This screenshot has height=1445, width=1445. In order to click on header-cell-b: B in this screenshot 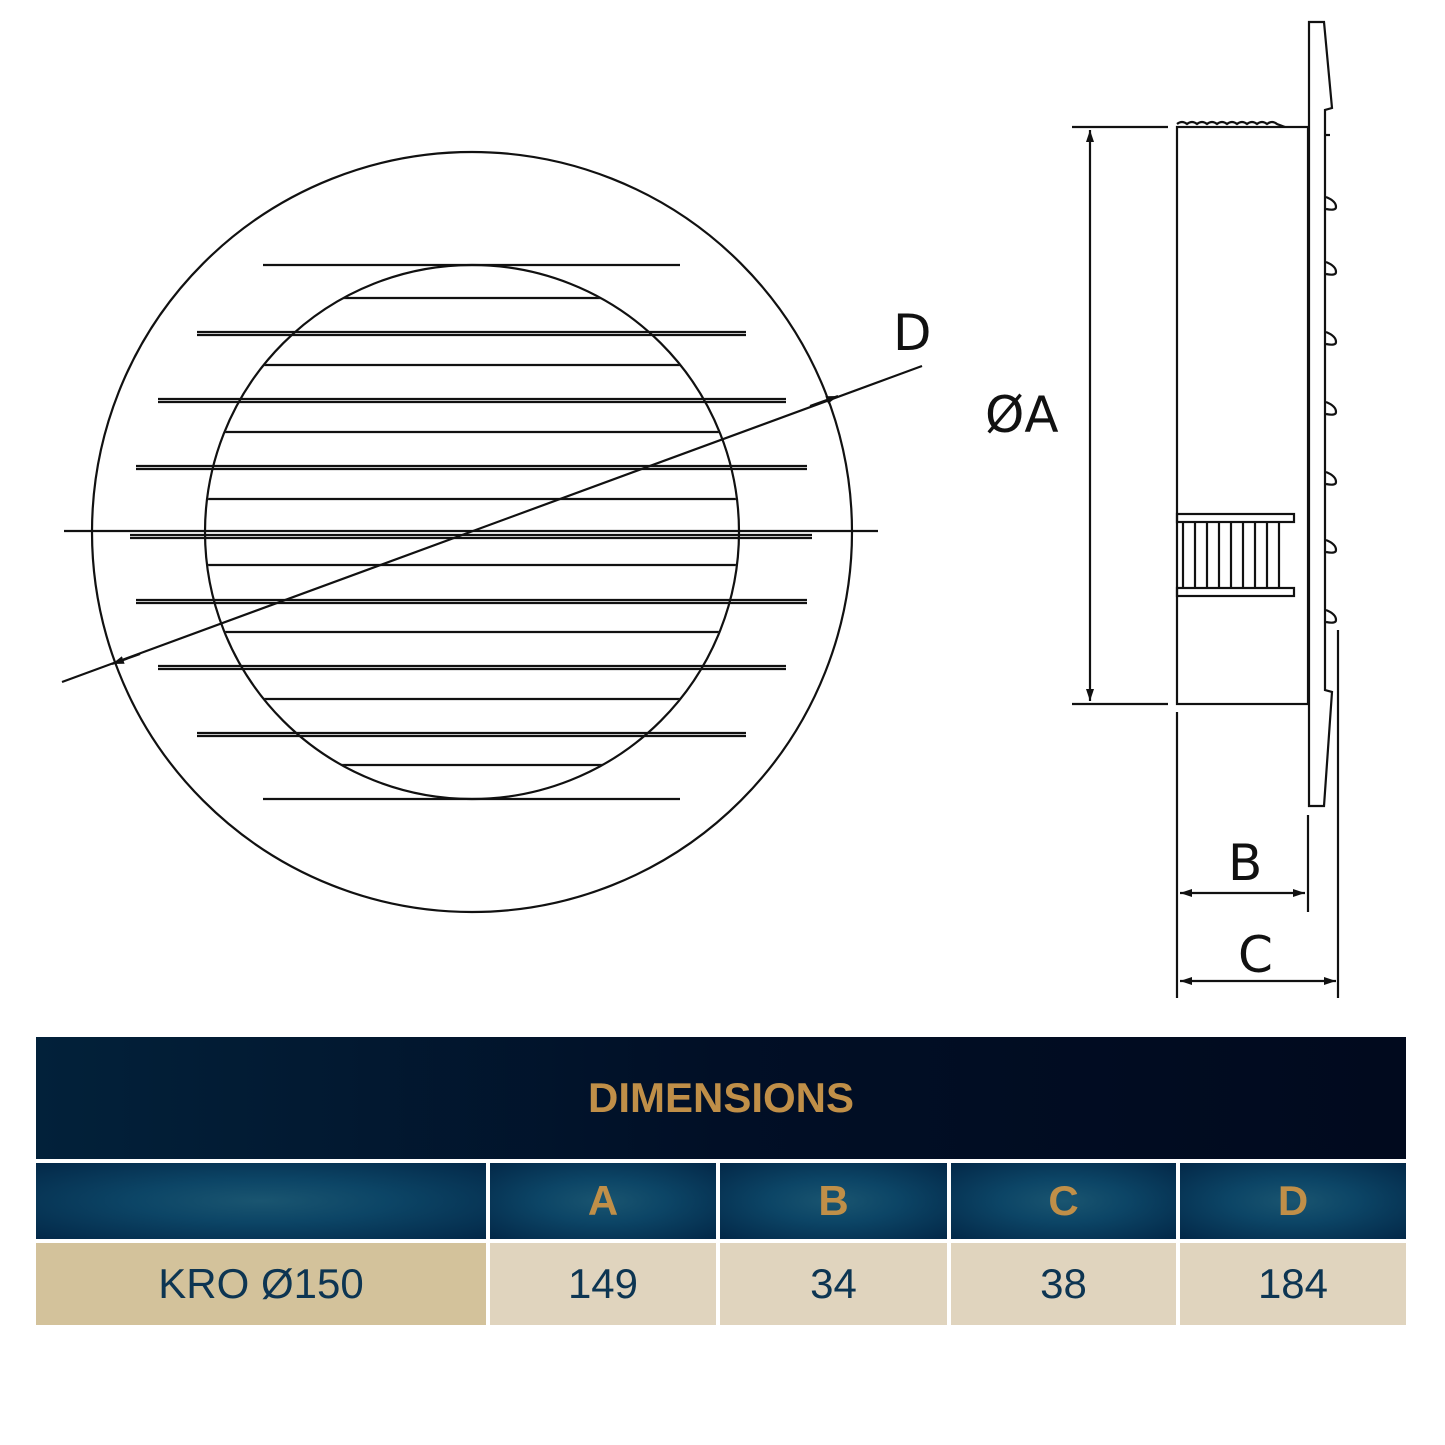, I will do `click(833, 1201)`.